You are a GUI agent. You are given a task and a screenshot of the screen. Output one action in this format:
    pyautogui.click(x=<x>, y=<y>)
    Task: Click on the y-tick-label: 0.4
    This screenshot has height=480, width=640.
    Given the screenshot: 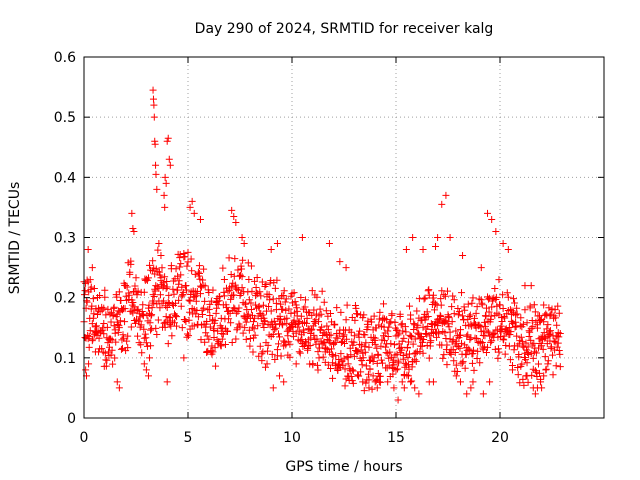 What is the action you would take?
    pyautogui.click(x=65, y=178)
    